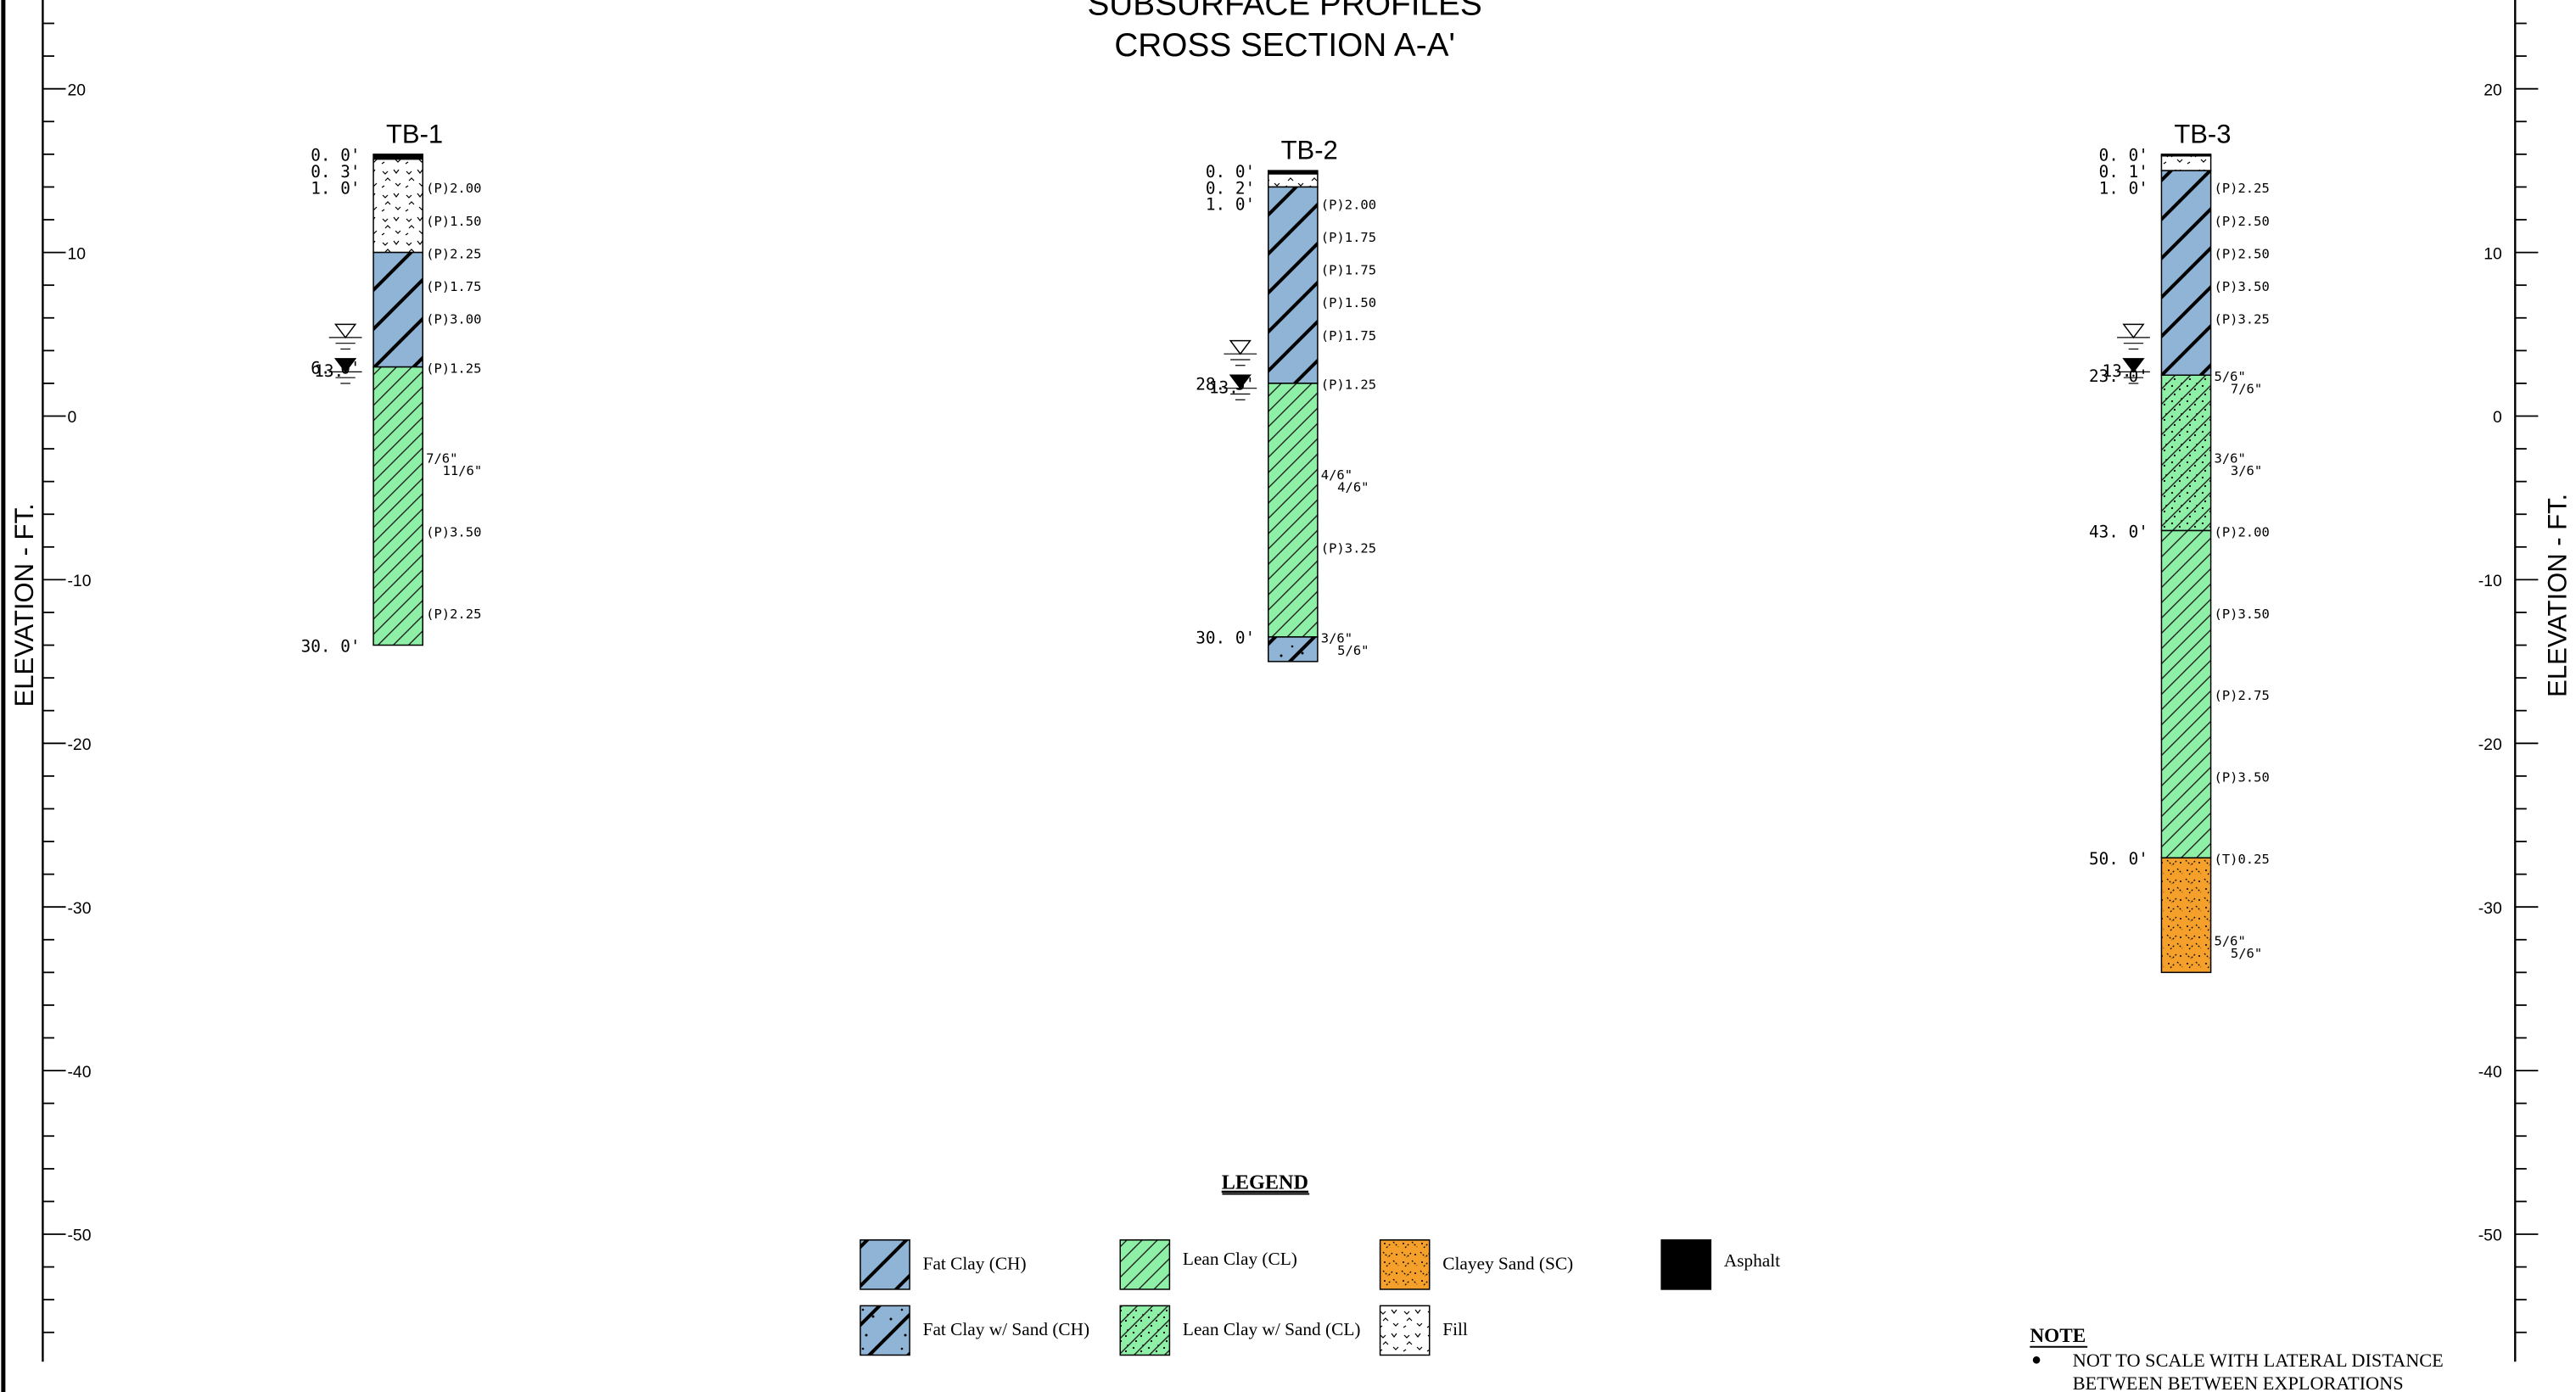 The image size is (2576, 1392). What do you see at coordinates (79, 1072) in the screenshot?
I see `left-axis-tick-label: -40` at bounding box center [79, 1072].